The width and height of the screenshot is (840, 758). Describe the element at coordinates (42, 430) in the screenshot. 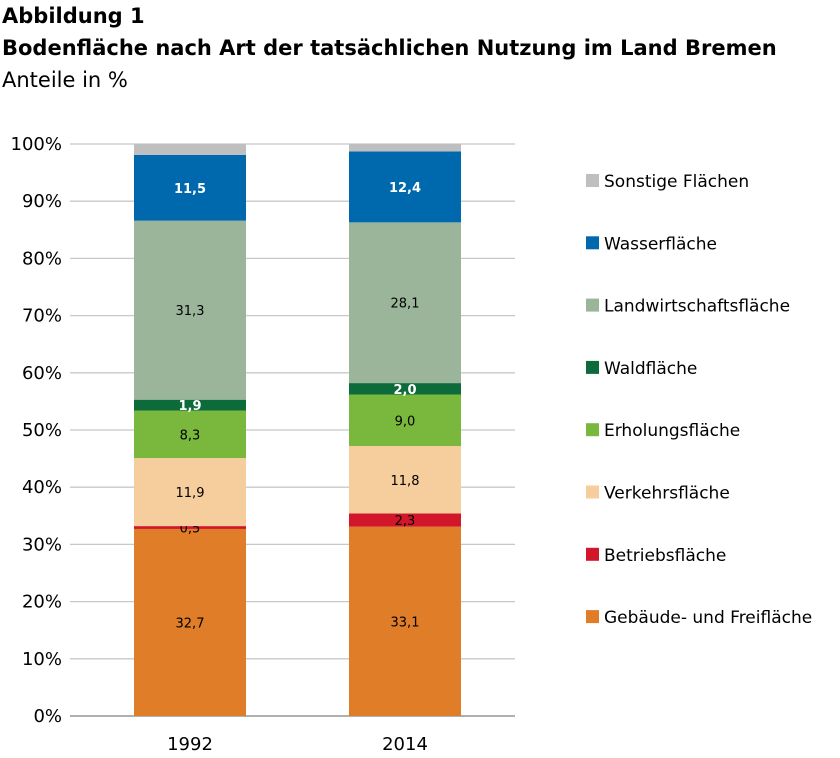

I see `y-tick-label: 50%` at that location.